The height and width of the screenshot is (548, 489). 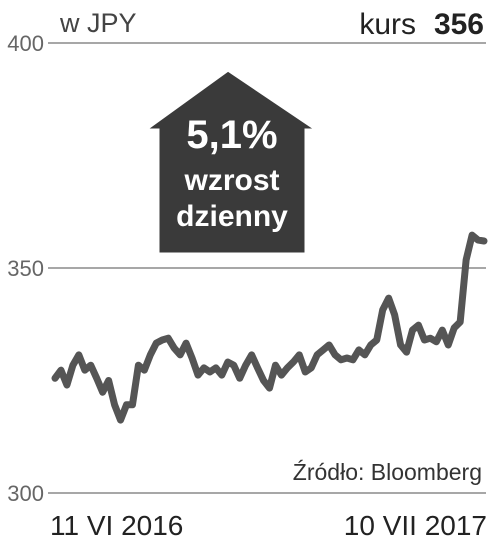 What do you see at coordinates (25, 43) in the screenshot?
I see `y-tick-label: 400` at bounding box center [25, 43].